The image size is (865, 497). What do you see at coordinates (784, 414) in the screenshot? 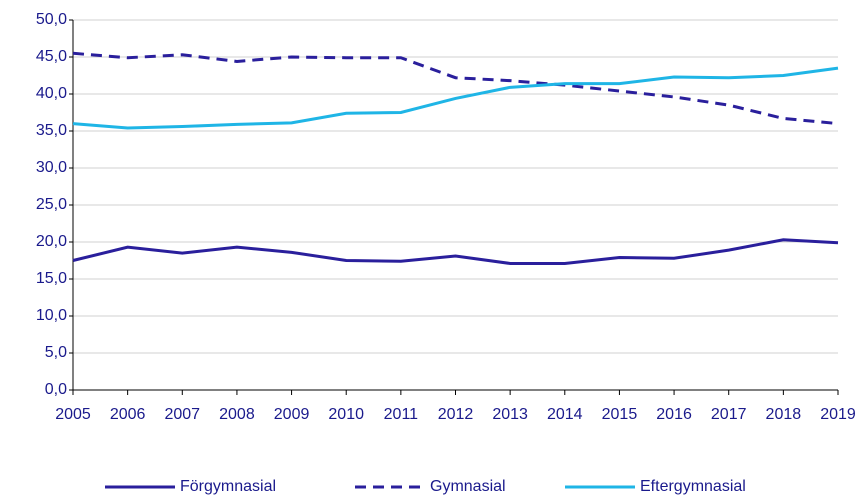
I see `x-tick-label: 2018` at bounding box center [784, 414].